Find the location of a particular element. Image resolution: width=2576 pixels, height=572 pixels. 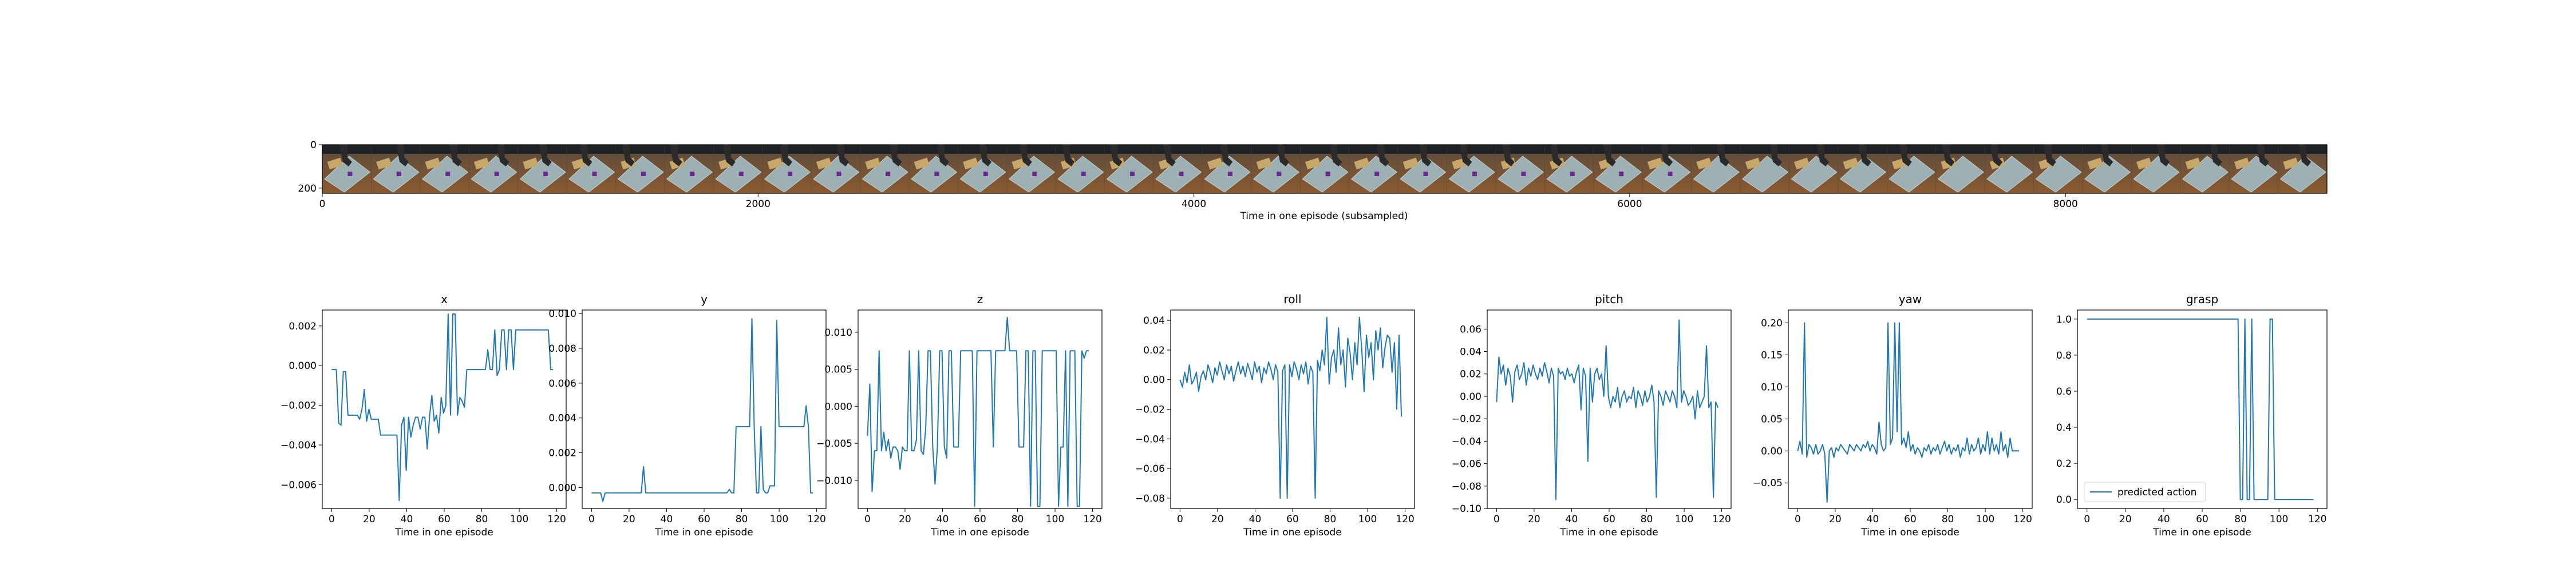

chart-title: grasp is located at coordinates (2202, 299).